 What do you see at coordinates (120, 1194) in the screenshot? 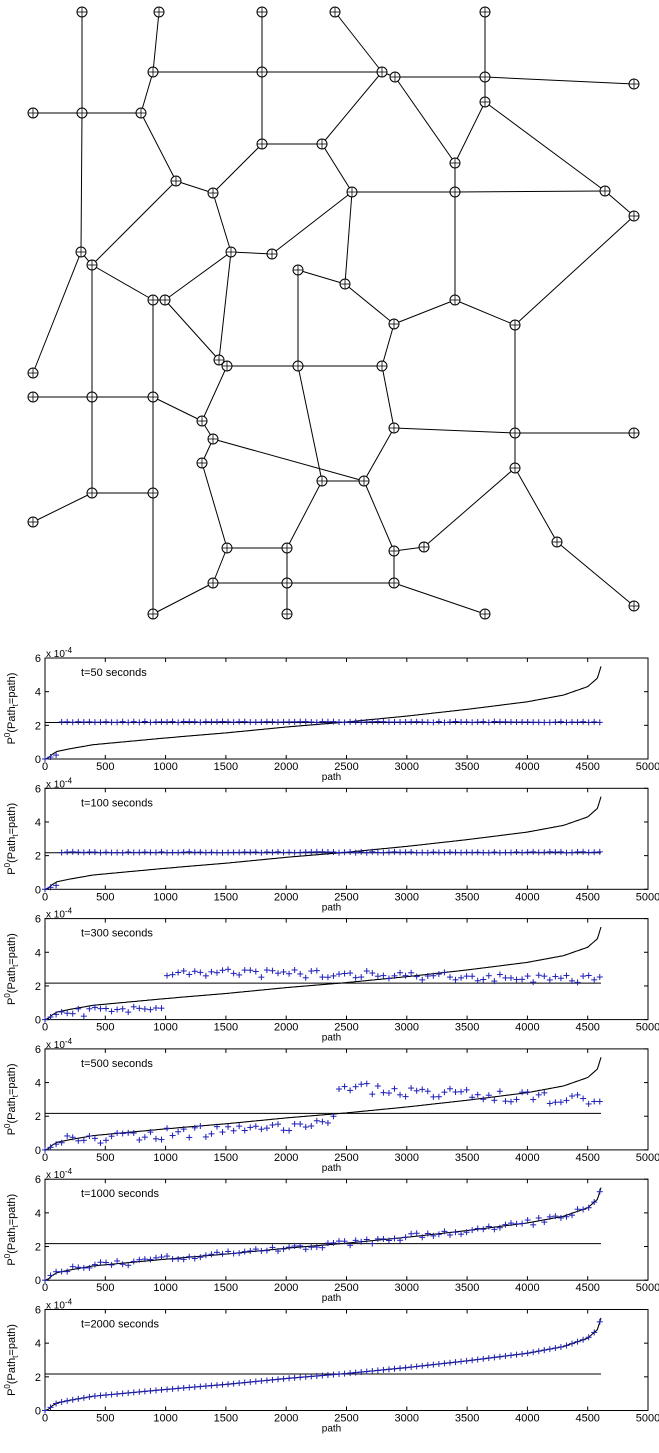
I see `time-annotation: t=1000 seconds` at bounding box center [120, 1194].